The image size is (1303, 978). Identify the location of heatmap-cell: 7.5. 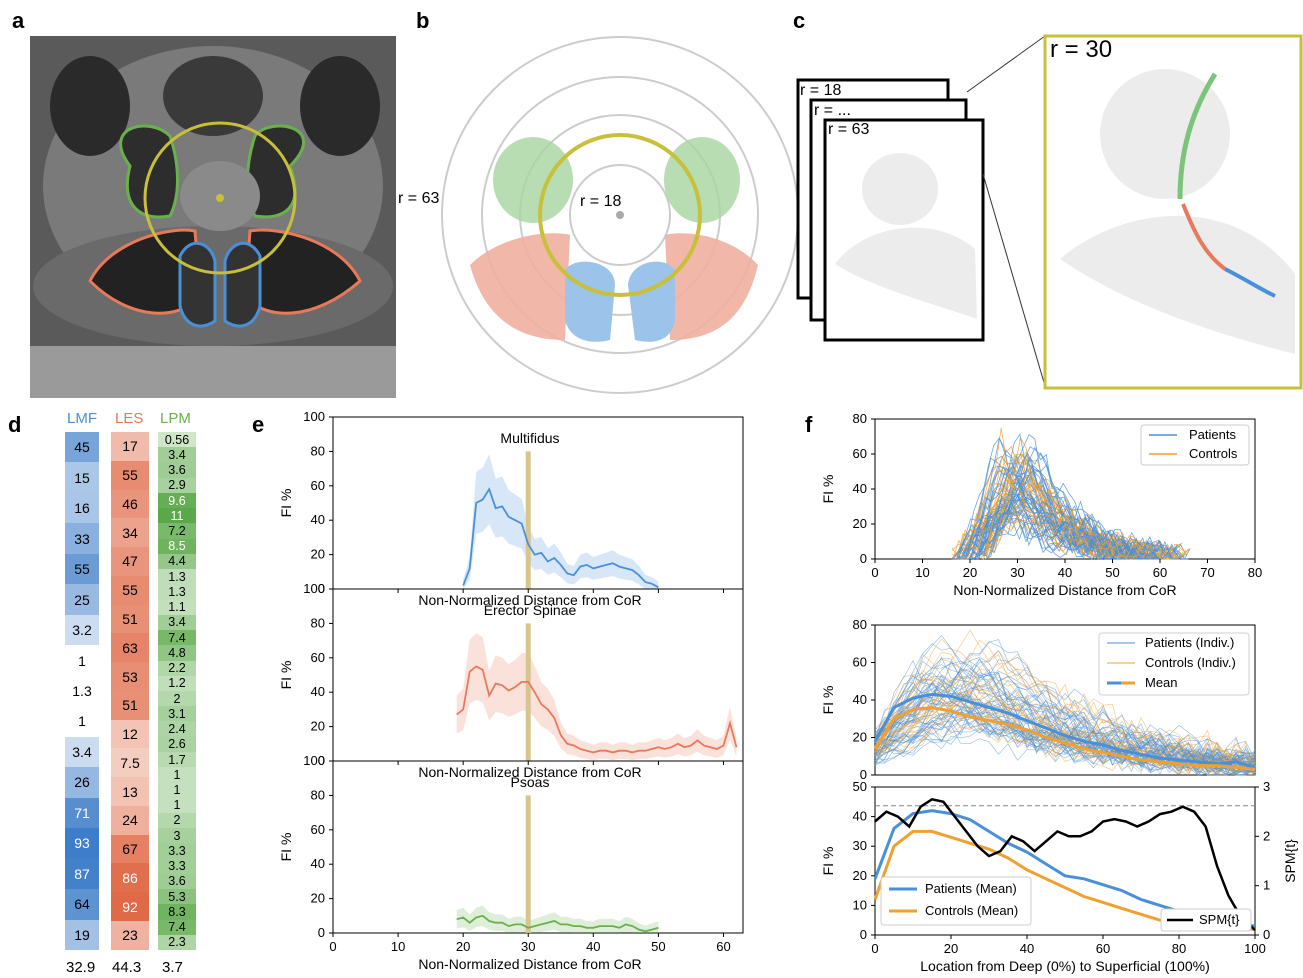
(130, 763).